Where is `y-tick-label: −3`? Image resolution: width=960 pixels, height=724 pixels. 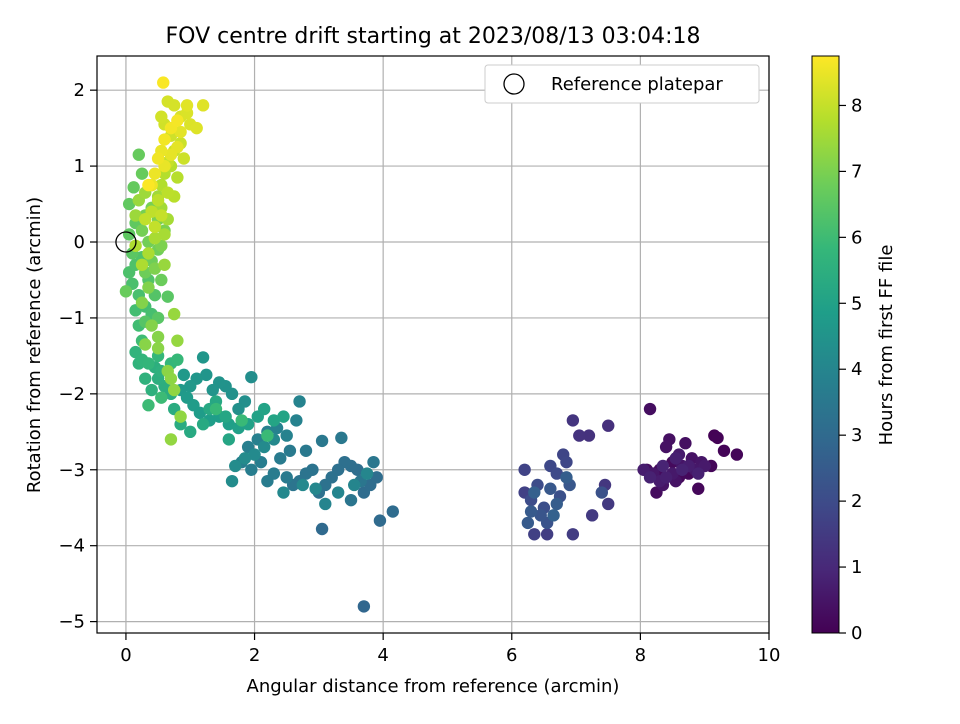
y-tick-label: −3 is located at coordinates (71, 470).